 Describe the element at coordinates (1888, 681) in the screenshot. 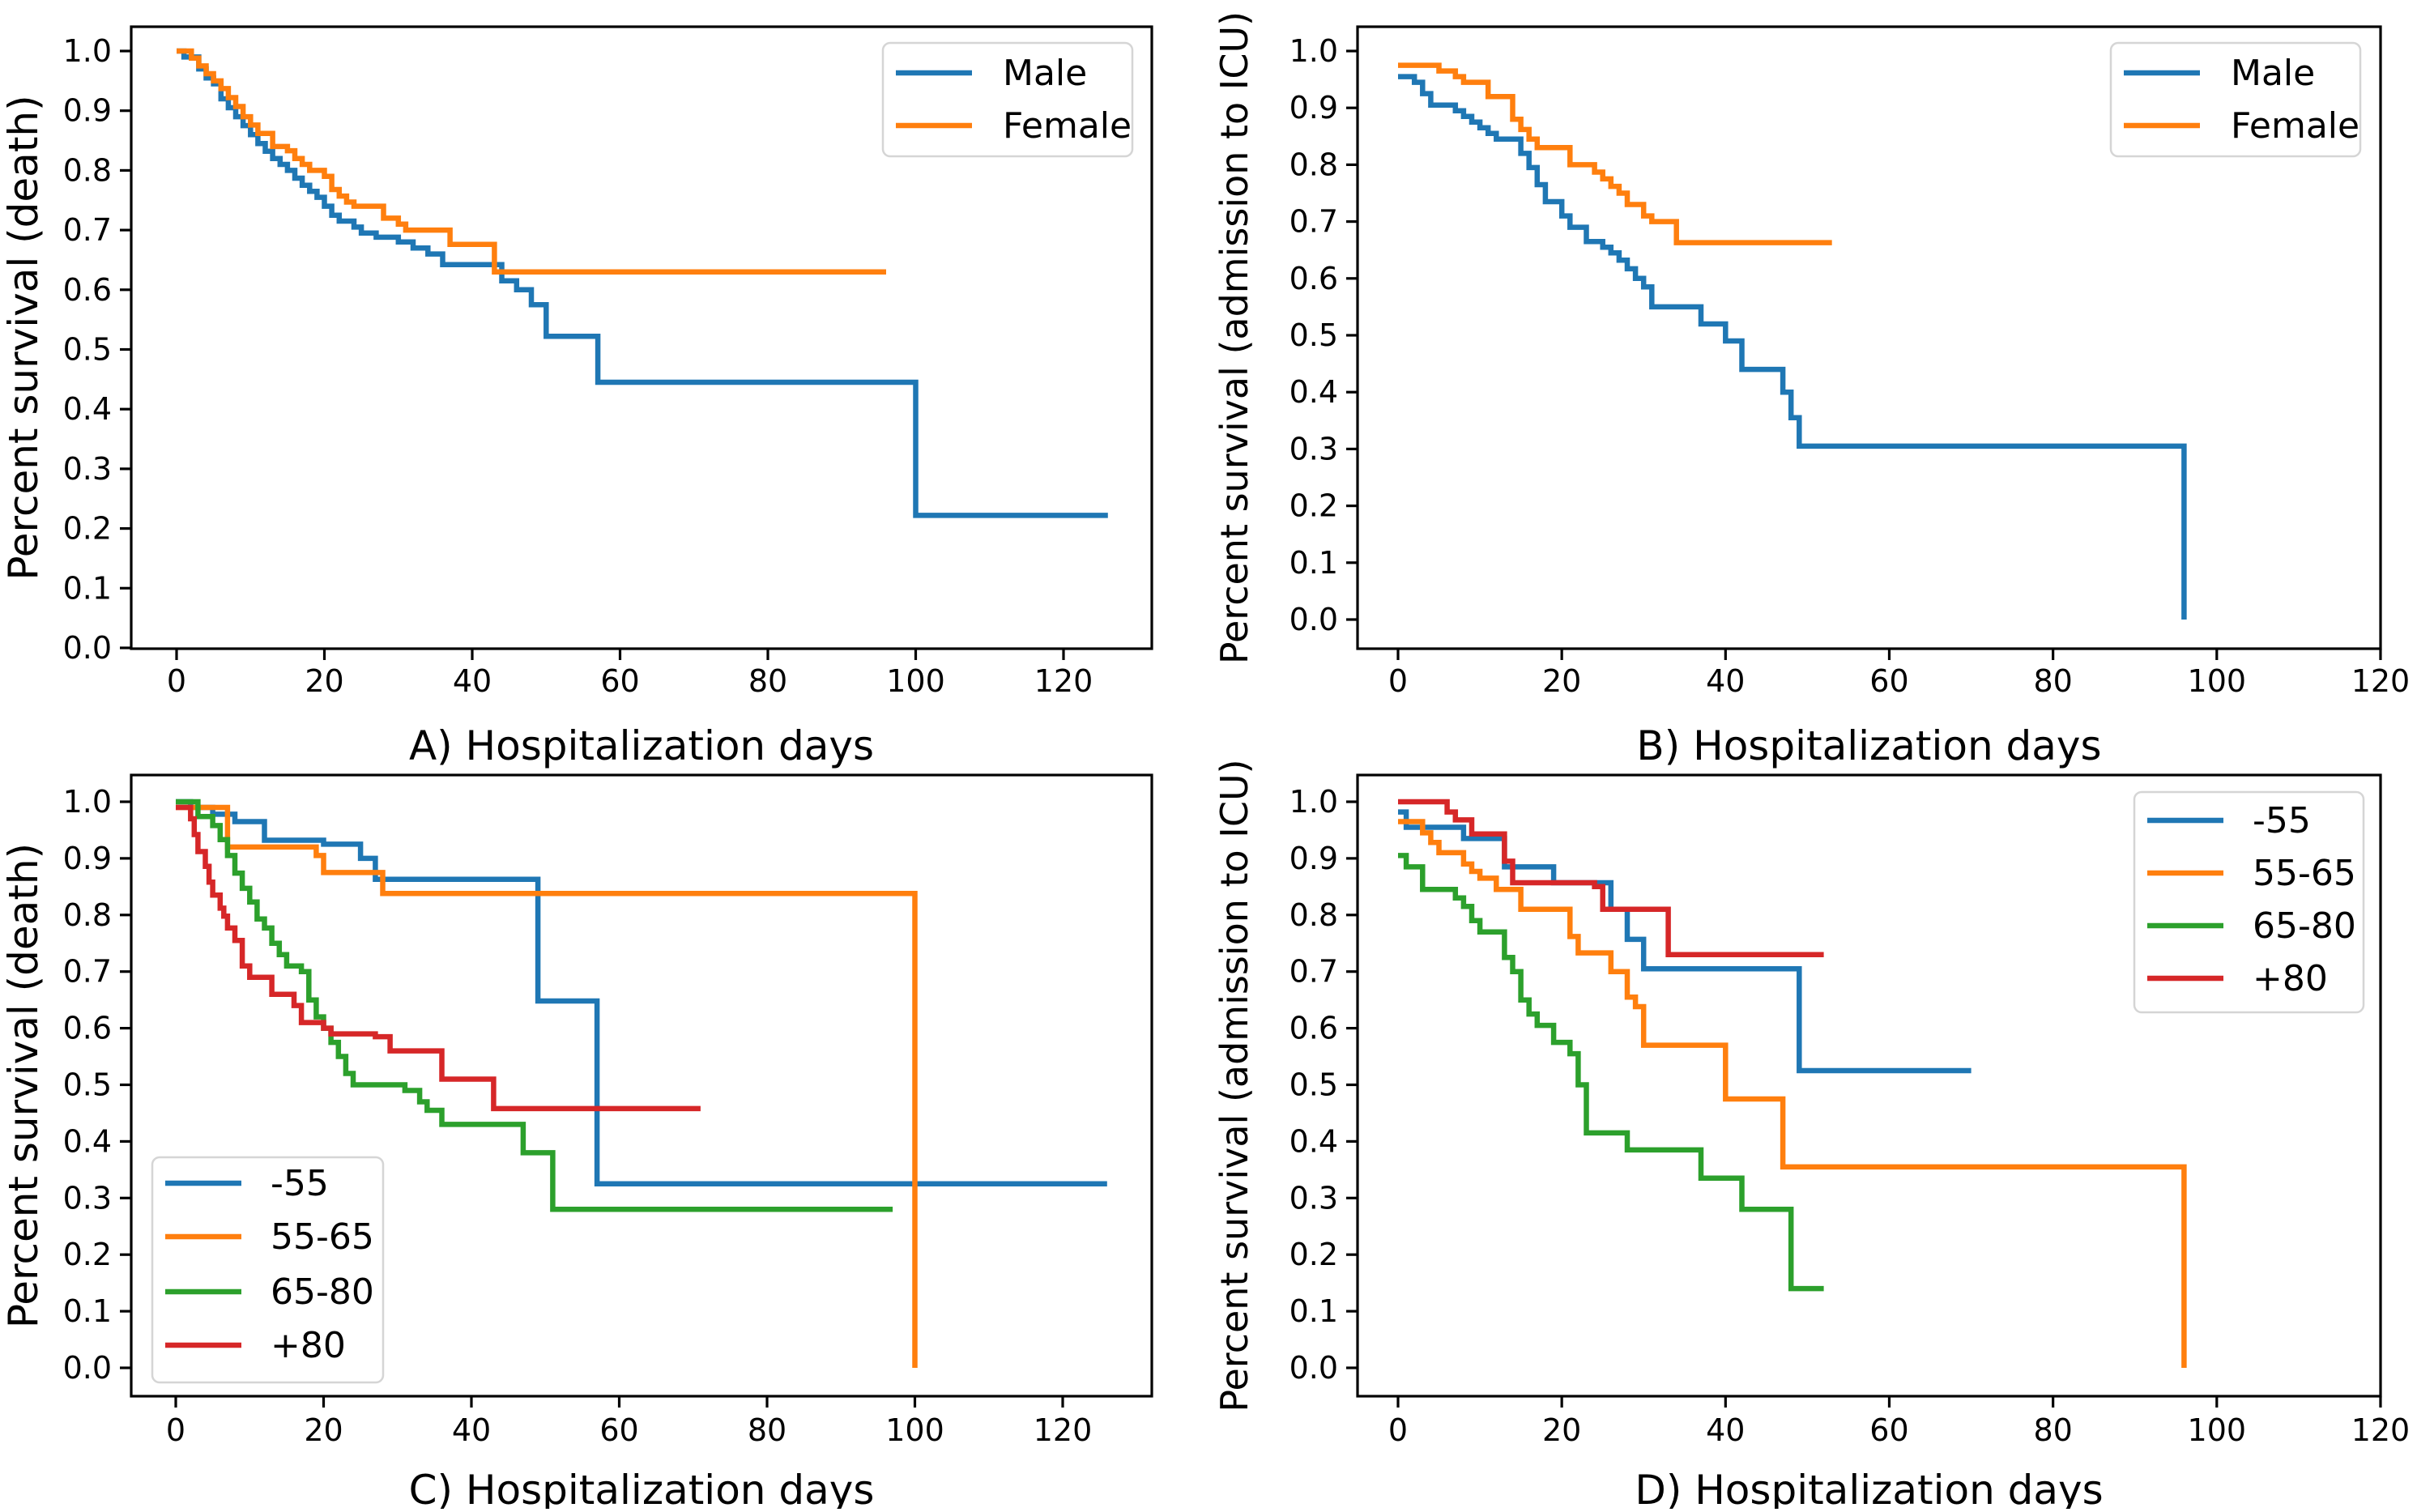

I see `panel-b-x-tick-label: 60` at that location.